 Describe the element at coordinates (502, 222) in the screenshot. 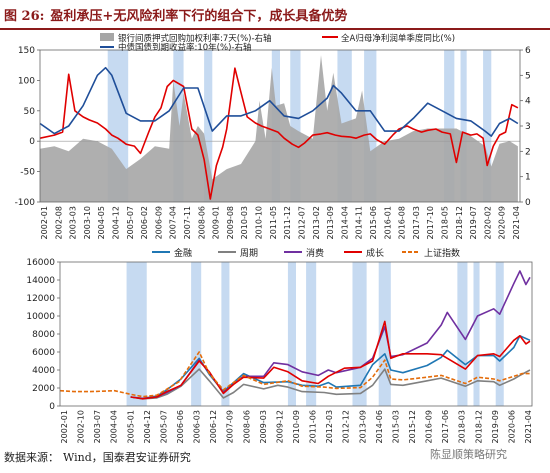

I see `x-tick-label: 2020-09` at that location.